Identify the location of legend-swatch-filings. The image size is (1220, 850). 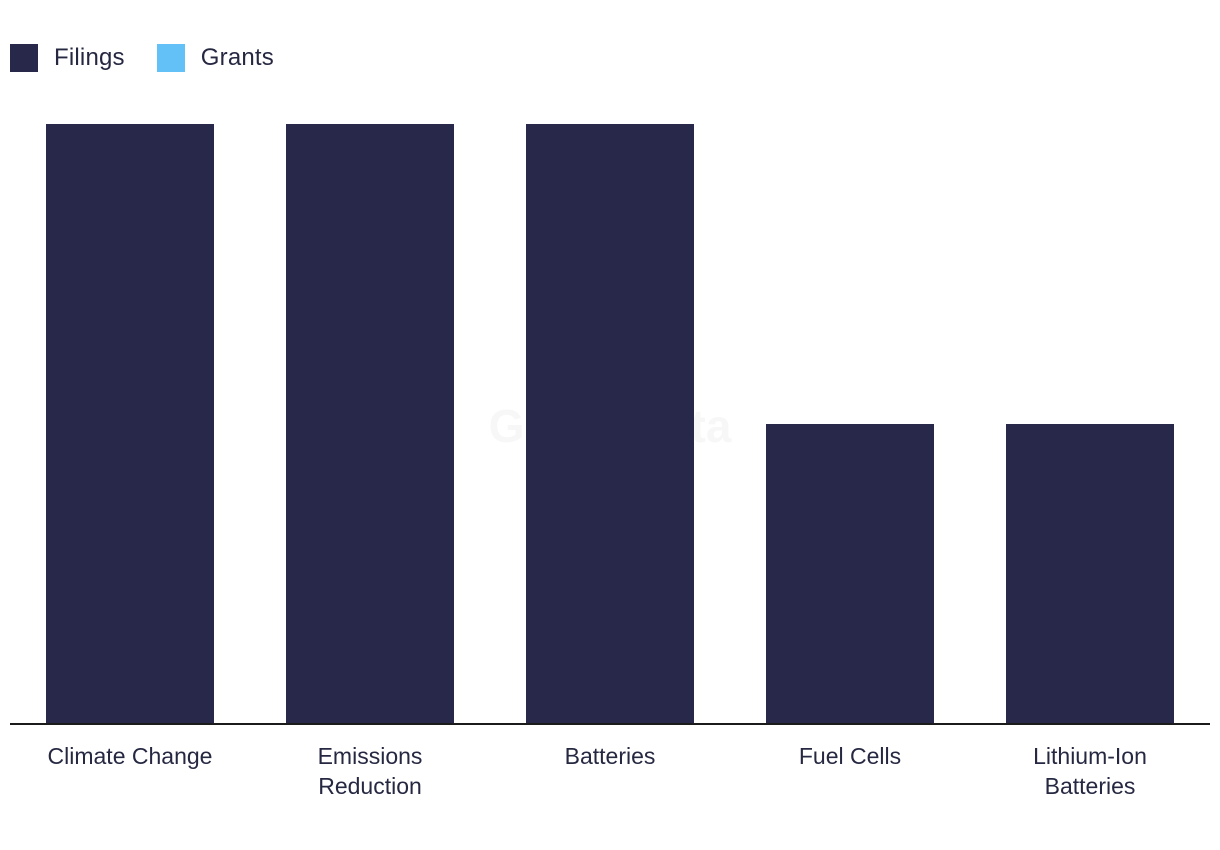
(24, 58).